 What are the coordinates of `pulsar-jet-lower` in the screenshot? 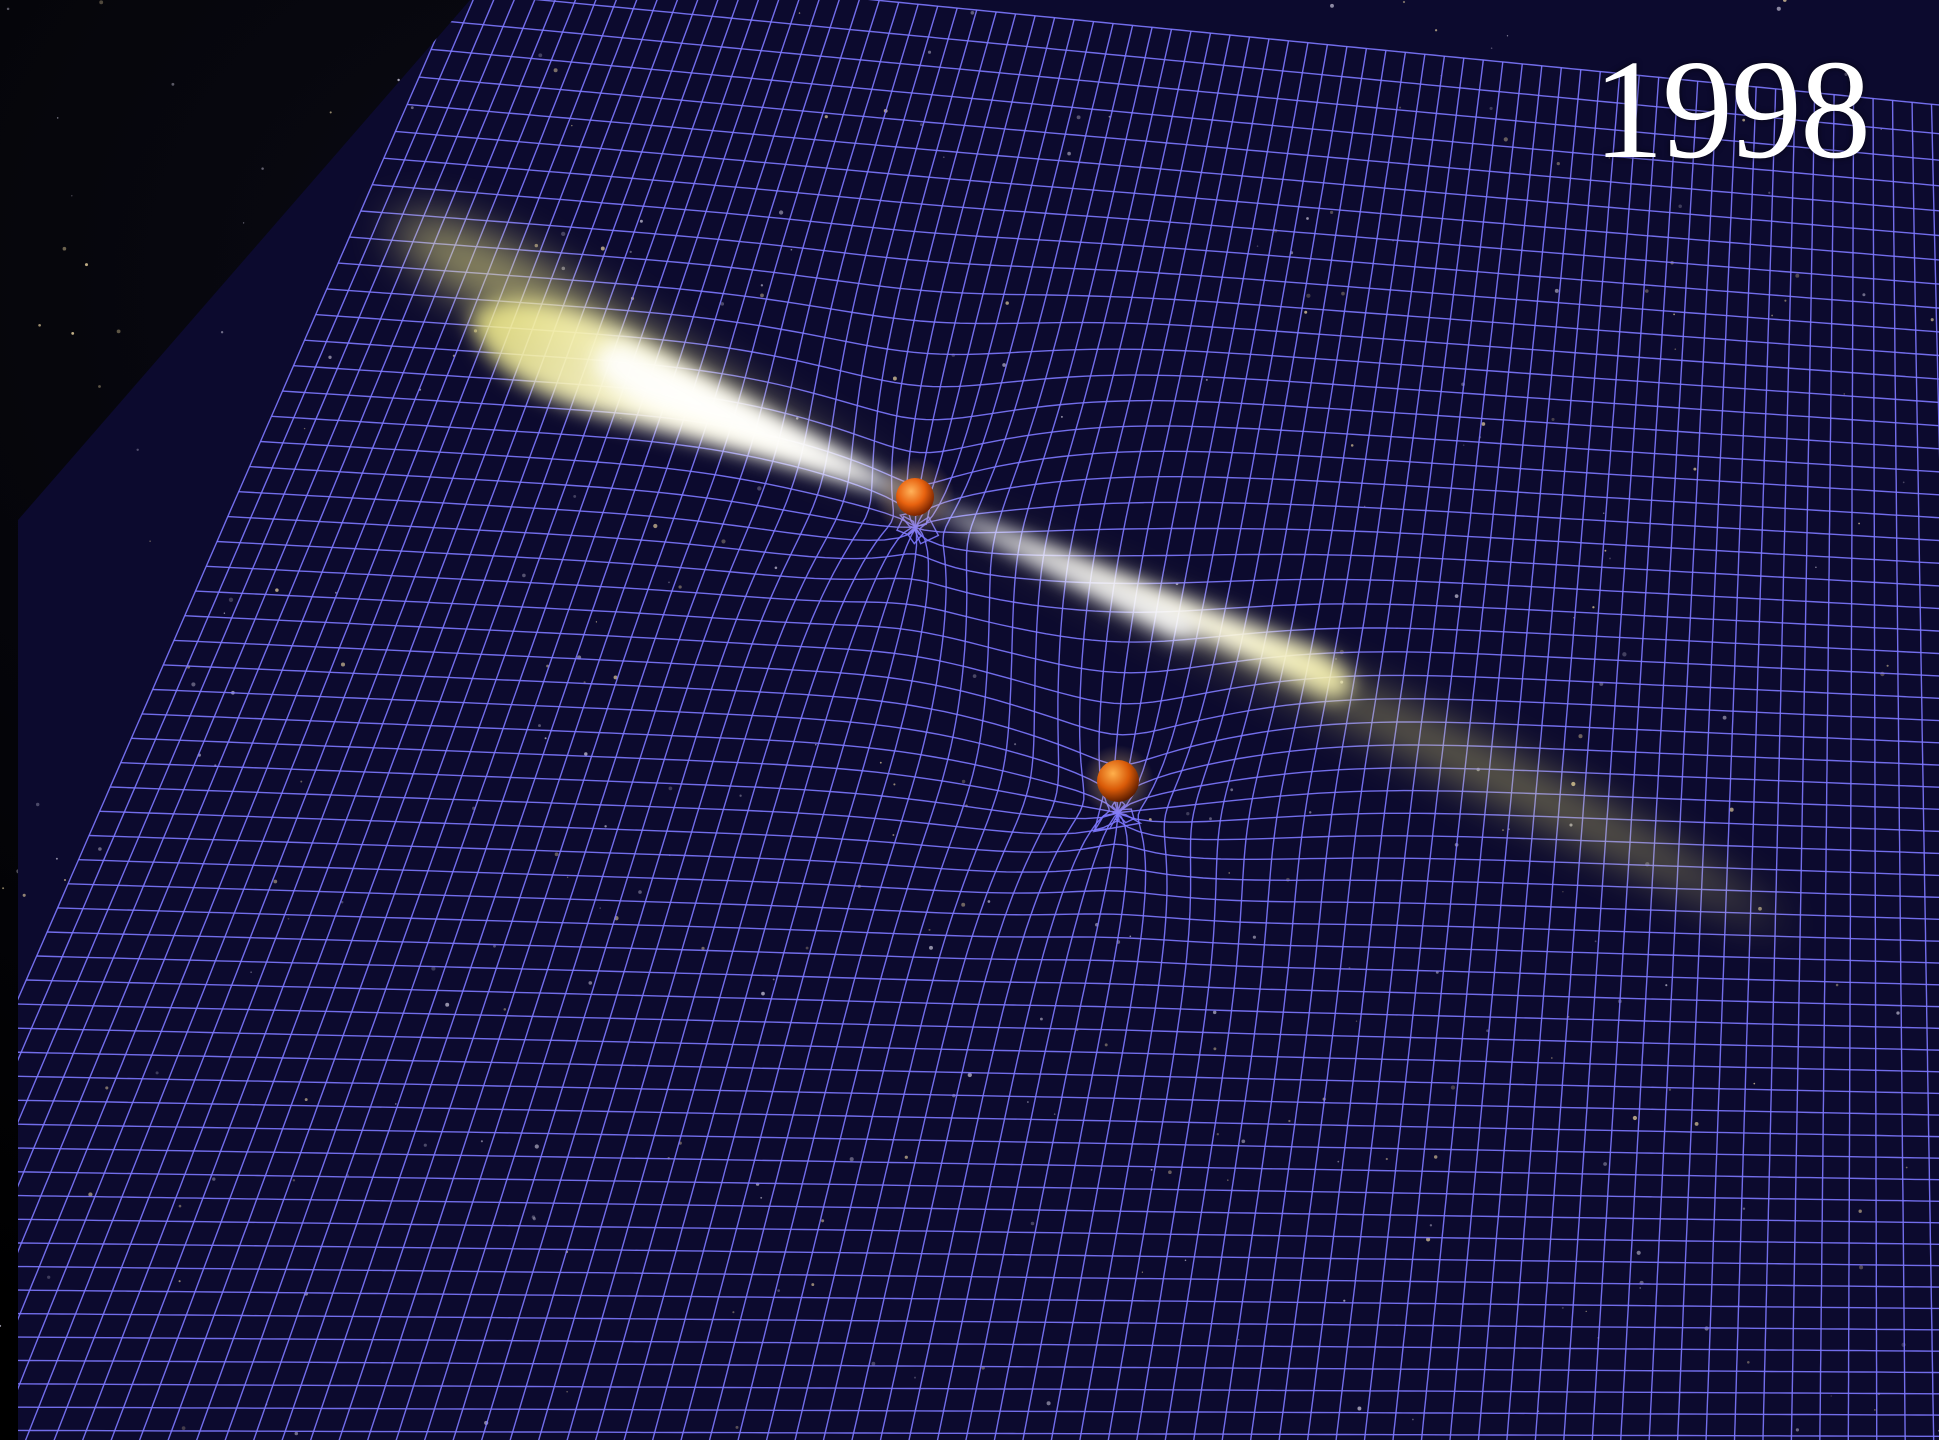 It's located at (1352, 713).